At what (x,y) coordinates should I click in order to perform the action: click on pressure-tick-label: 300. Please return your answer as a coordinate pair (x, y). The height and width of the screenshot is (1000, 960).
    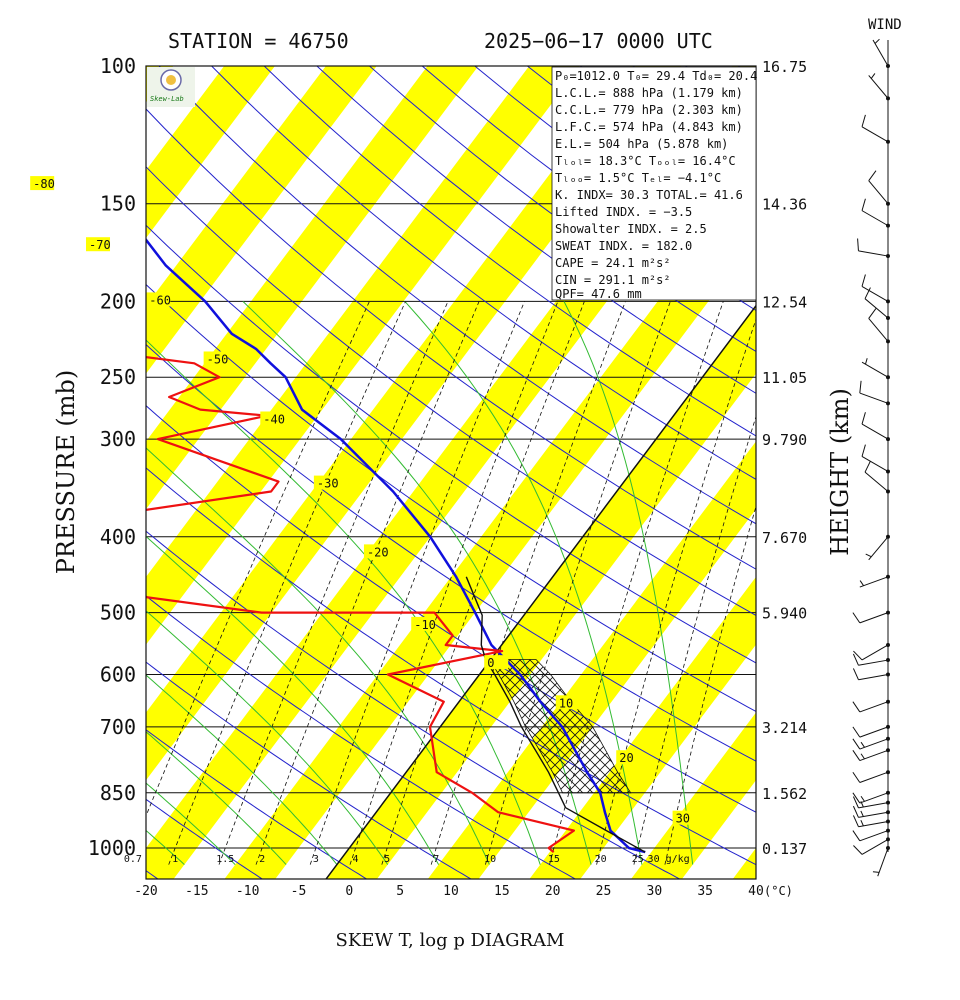
    Looking at the image, I should click on (118, 439).